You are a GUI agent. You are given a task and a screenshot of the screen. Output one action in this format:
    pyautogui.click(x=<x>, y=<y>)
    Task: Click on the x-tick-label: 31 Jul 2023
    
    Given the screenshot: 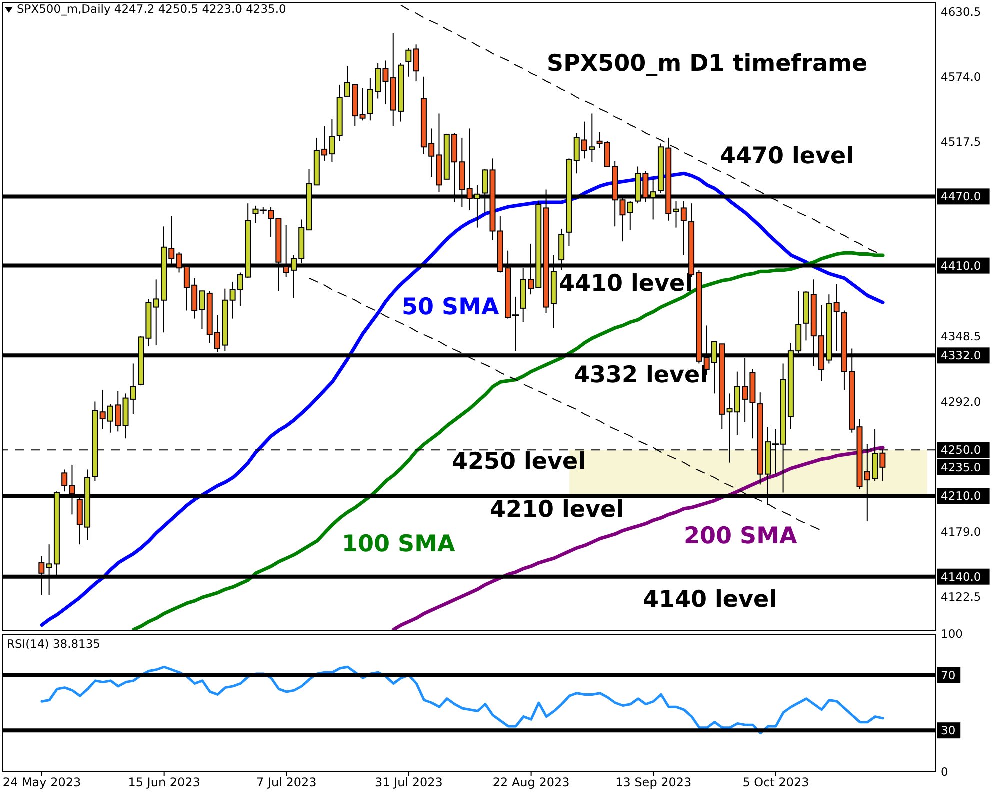 What is the action you would take?
    pyautogui.click(x=409, y=783)
    